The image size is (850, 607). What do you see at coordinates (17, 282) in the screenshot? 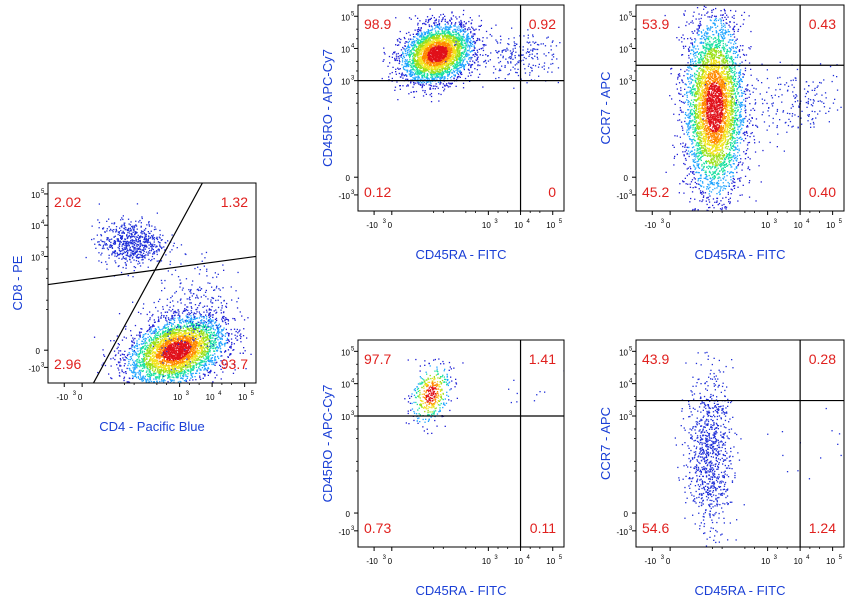
I see `y-axis-label: CD8 - PE` at bounding box center [17, 282].